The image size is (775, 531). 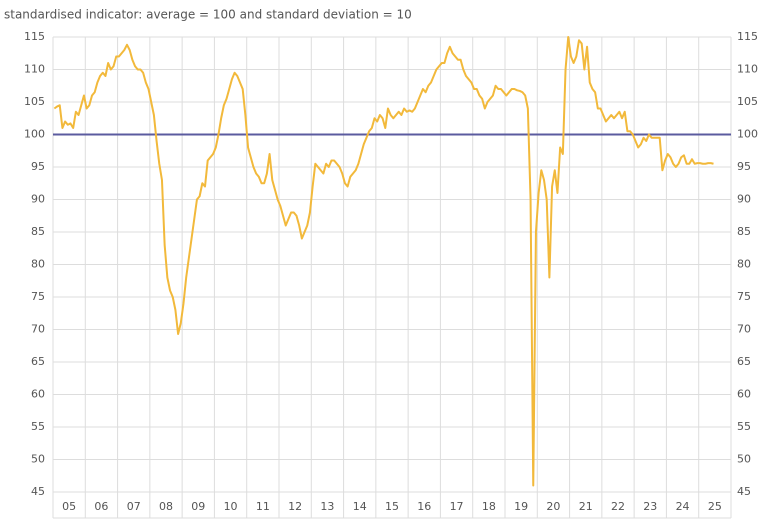 I want to click on y-tick-label: 115, so click(x=34, y=36).